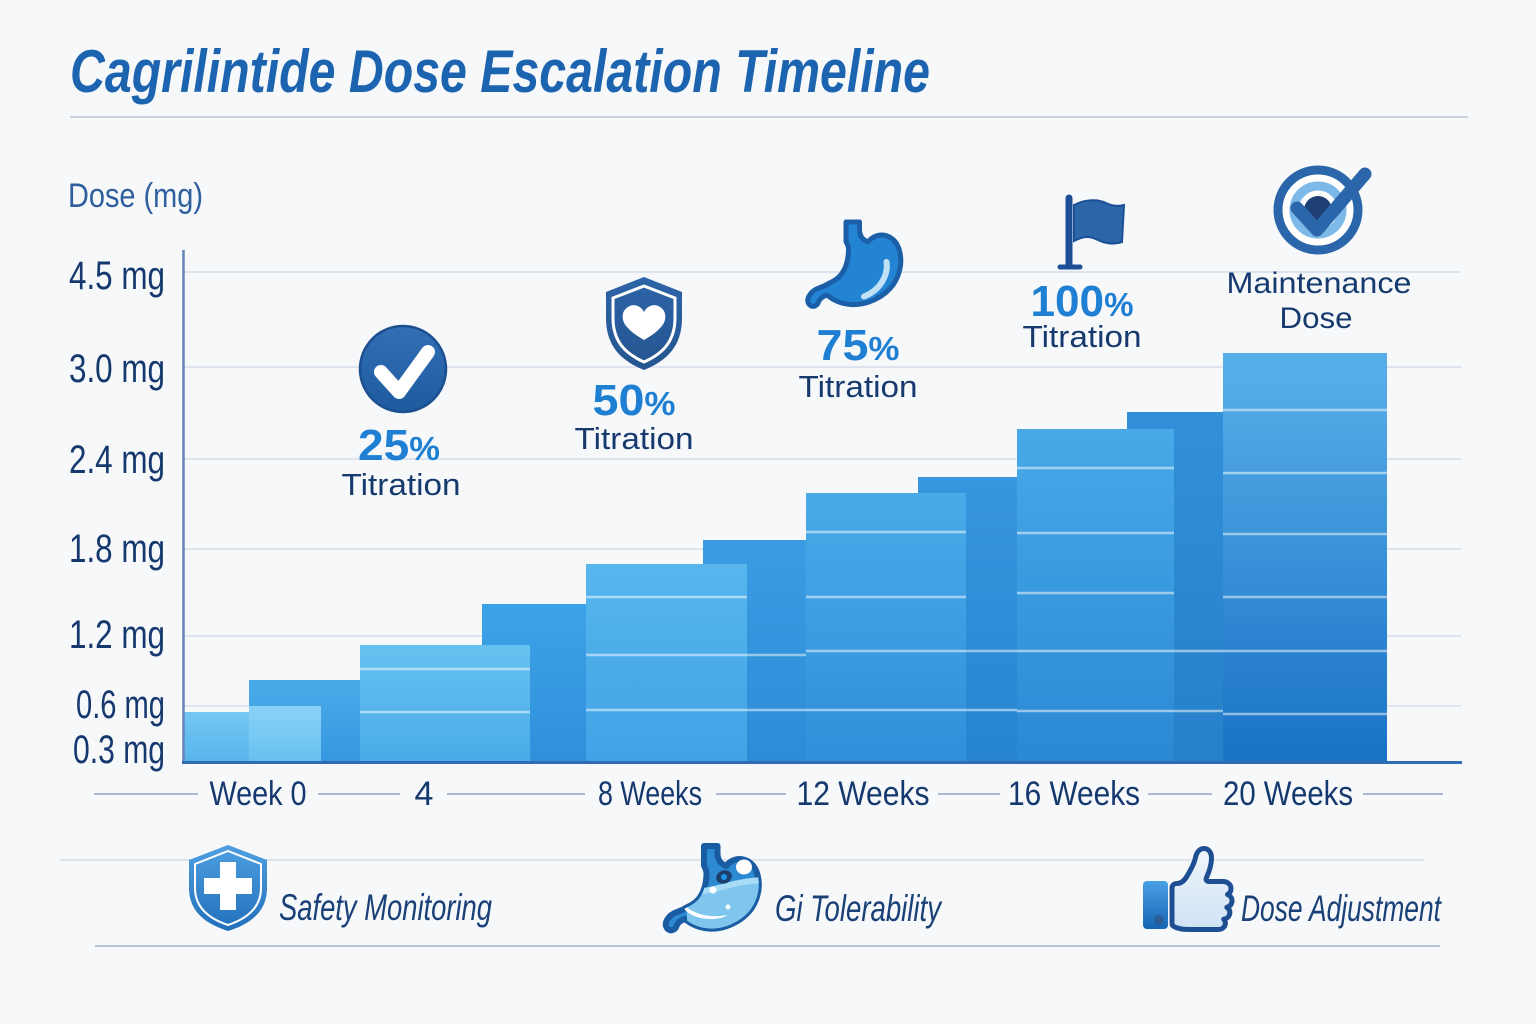 This screenshot has height=1024, width=1536. I want to click on svg-text: Dose Adjustment, so click(1341, 908).